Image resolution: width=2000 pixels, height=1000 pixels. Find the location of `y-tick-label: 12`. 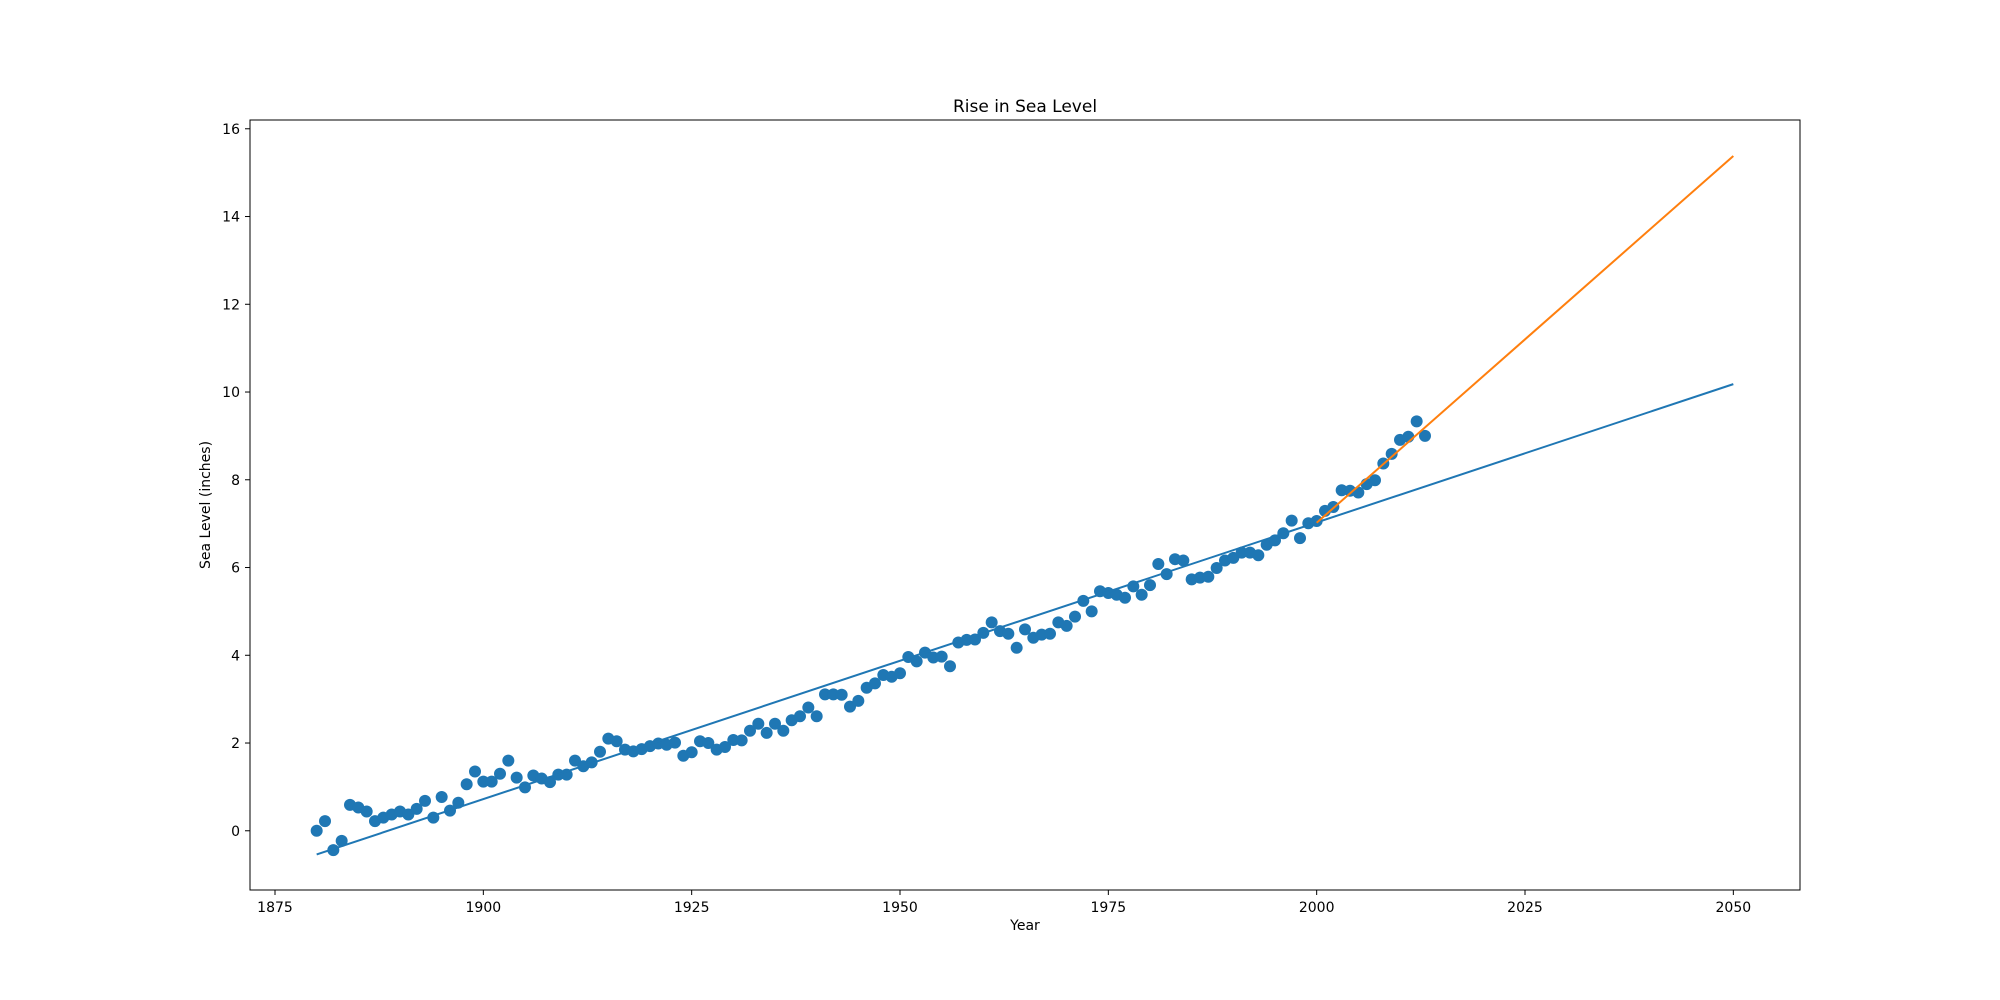

y-tick-label: 12 is located at coordinates (231, 305).